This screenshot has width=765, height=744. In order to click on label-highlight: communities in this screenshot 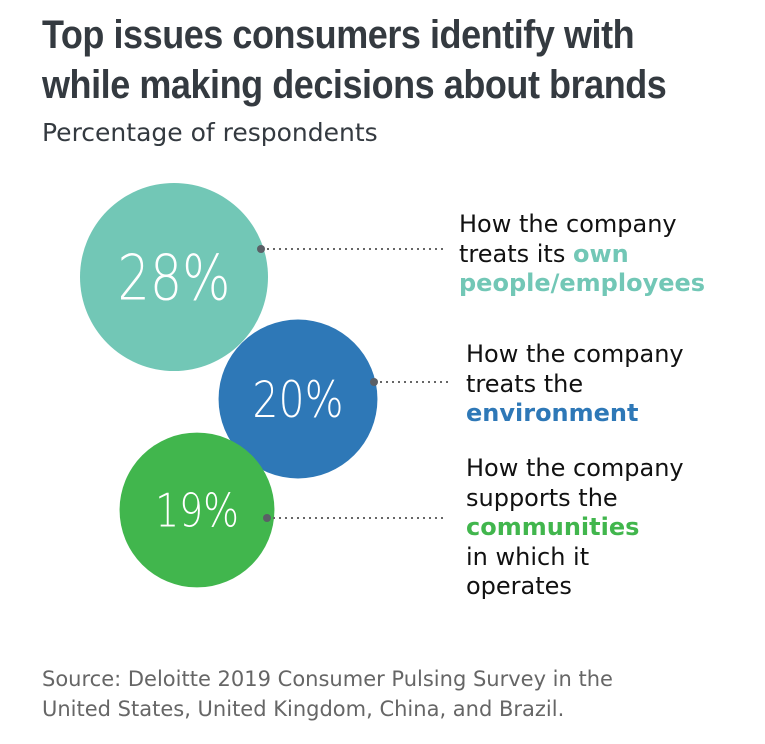, I will do `click(553, 527)`.